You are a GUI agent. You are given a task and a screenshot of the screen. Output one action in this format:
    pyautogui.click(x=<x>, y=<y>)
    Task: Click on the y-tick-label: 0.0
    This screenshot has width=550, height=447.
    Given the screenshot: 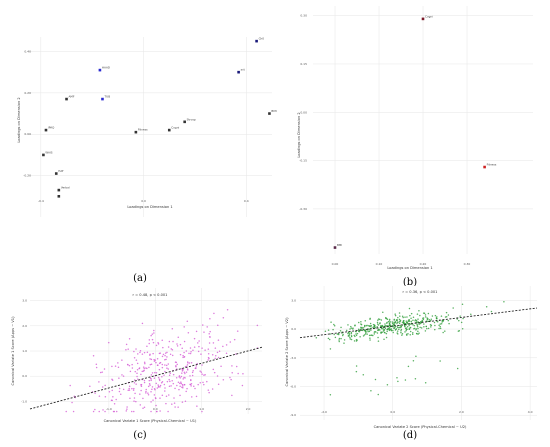 What is the action you would take?
    pyautogui.click(x=24, y=376)
    